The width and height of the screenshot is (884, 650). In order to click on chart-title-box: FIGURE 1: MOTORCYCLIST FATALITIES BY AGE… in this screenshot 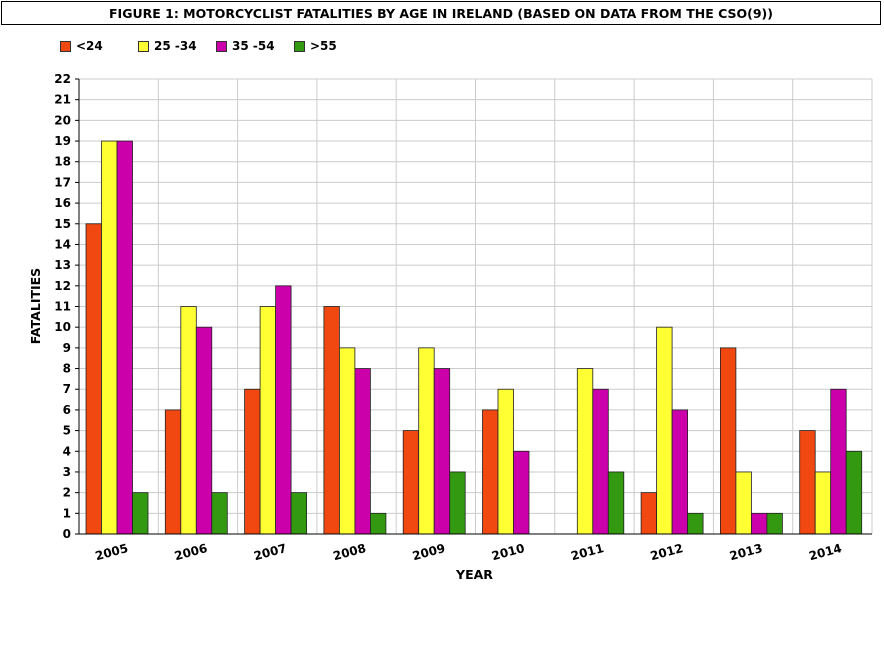, I will do `click(441, 13)`.